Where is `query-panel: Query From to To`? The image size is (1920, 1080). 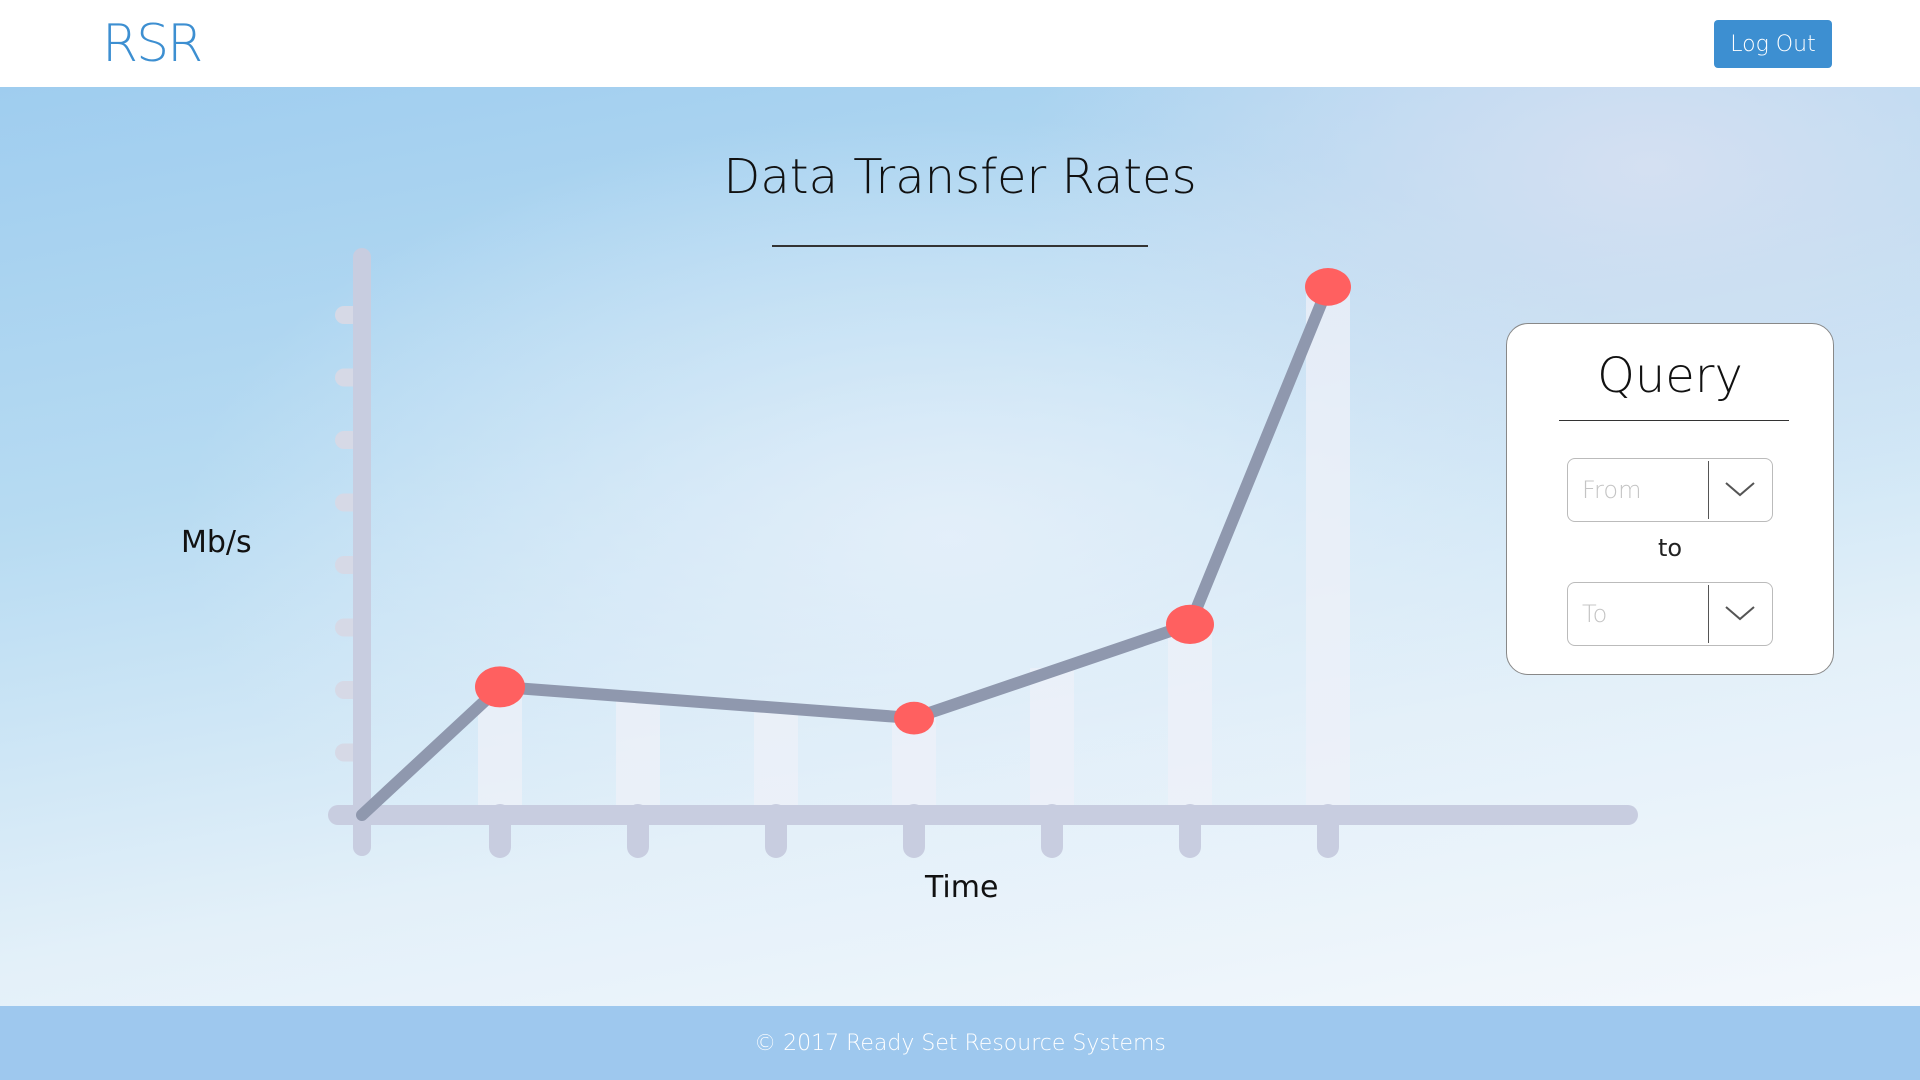 query-panel: Query From to To is located at coordinates (1670, 499).